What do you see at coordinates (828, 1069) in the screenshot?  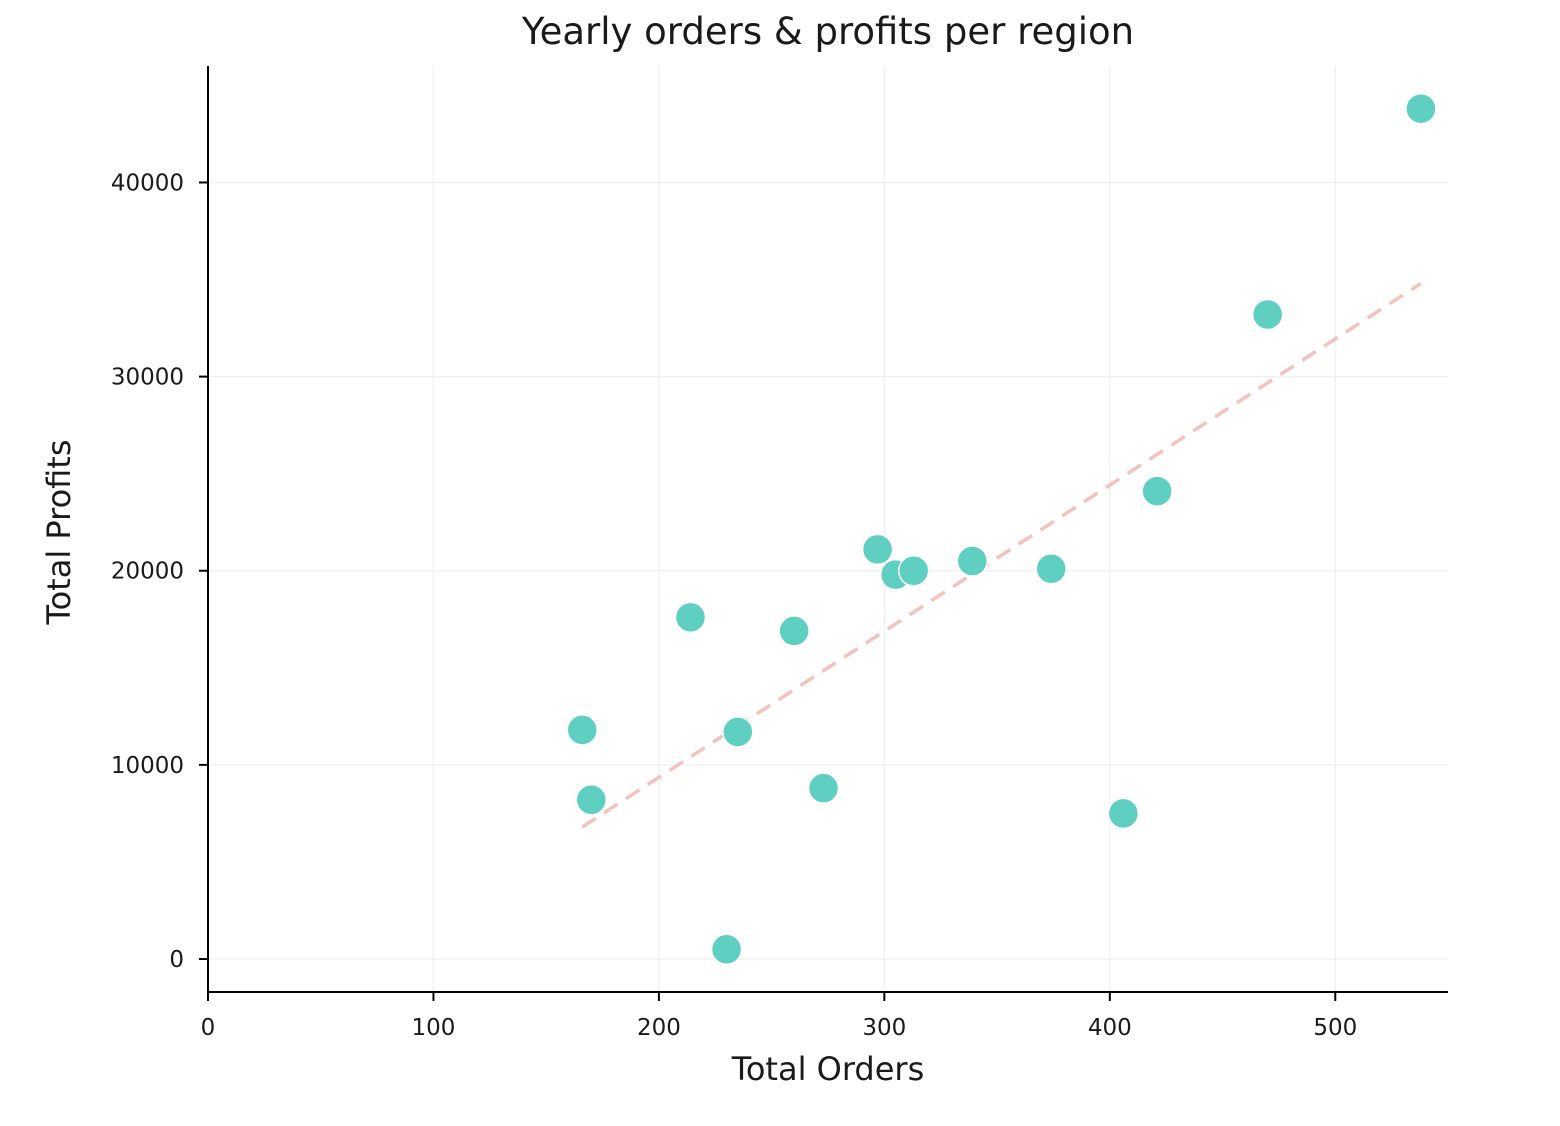 I see `x-axis-title: Total Orders` at bounding box center [828, 1069].